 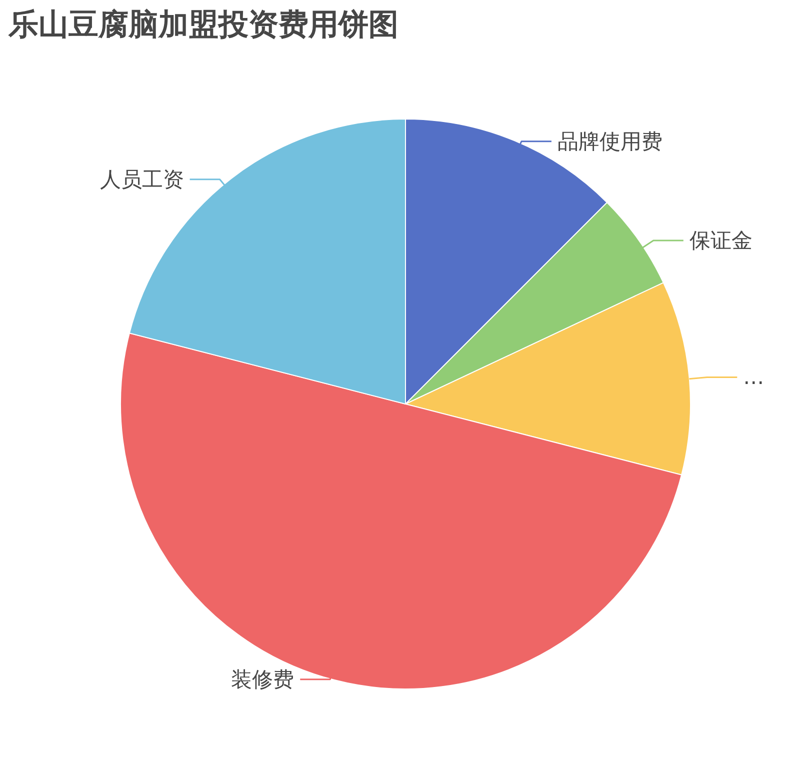 I want to click on slice-label: 品牌使用费, so click(x=609, y=141).